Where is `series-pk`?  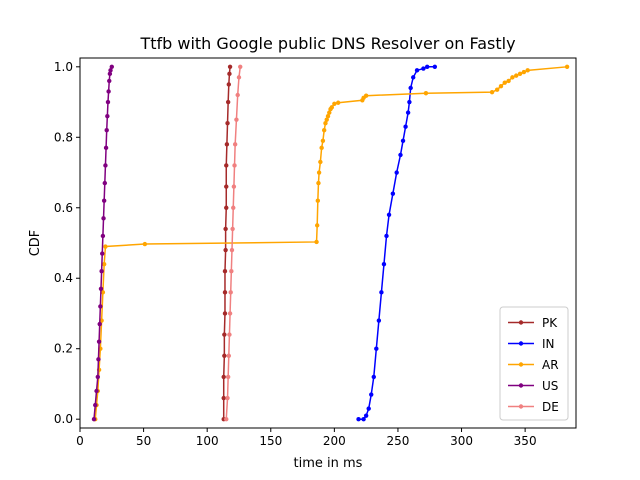 series-pk is located at coordinates (227, 243).